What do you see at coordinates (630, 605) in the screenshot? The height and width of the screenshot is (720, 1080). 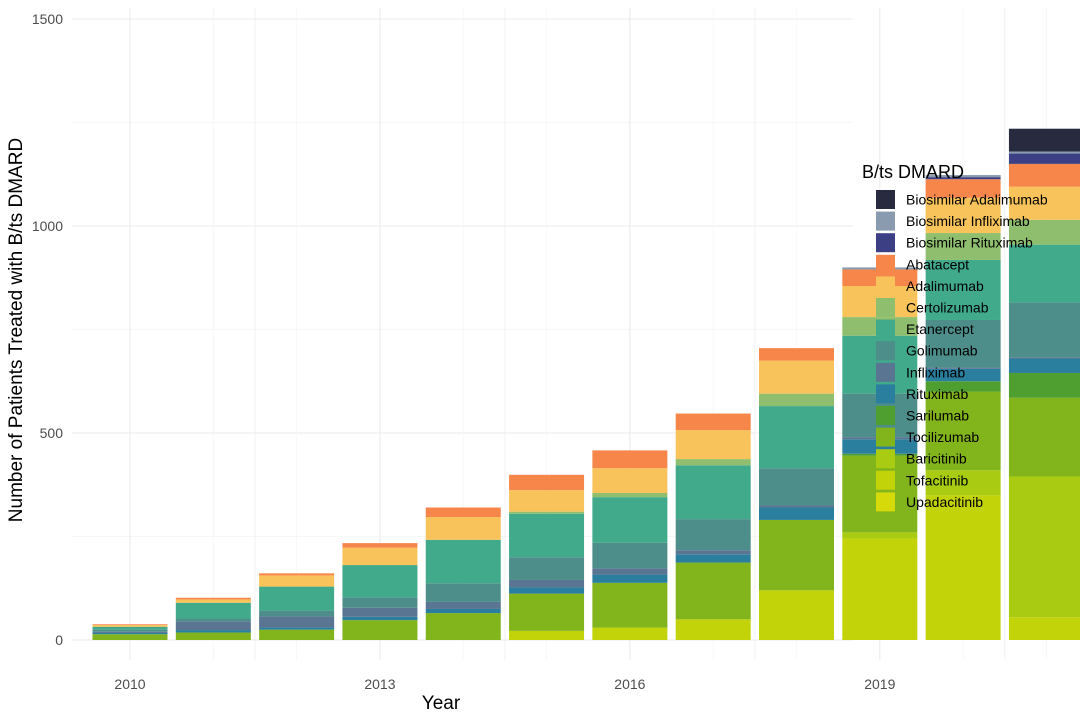 I see `bar-segment-tocilizumab-2016` at bounding box center [630, 605].